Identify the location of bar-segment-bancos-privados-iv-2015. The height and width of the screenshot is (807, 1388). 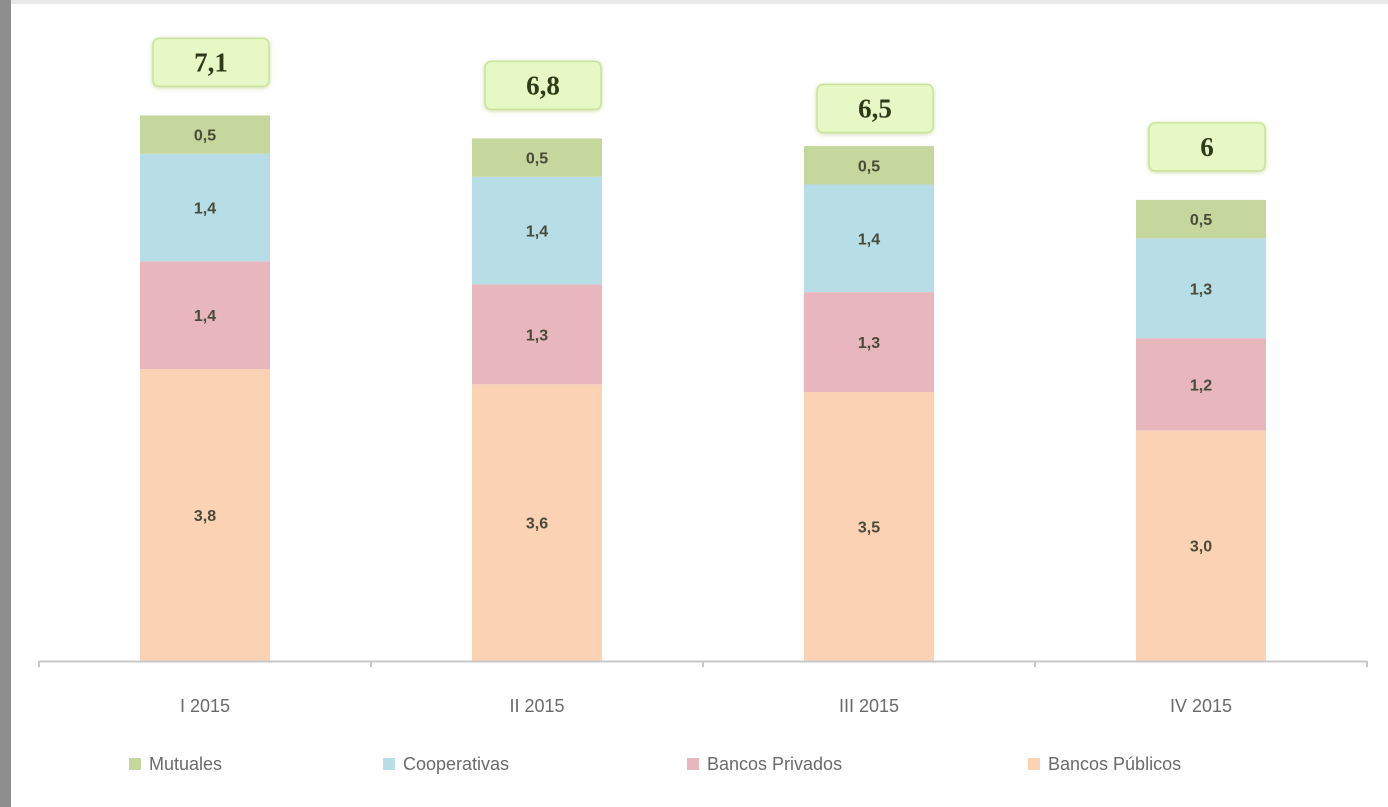
(1201, 384).